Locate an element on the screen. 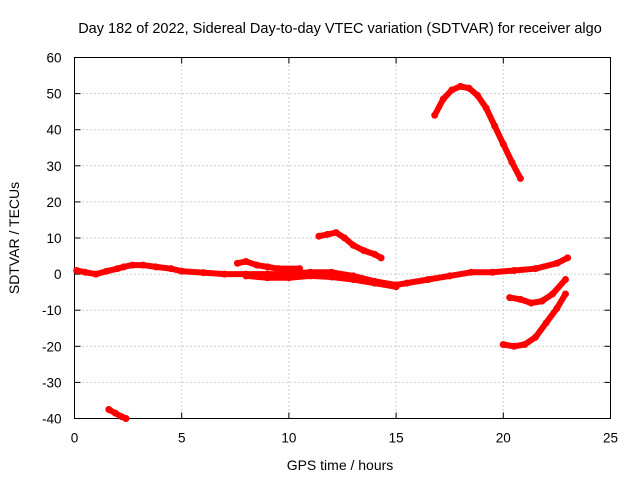  series-track-lower-main is located at coordinates (321, 281).